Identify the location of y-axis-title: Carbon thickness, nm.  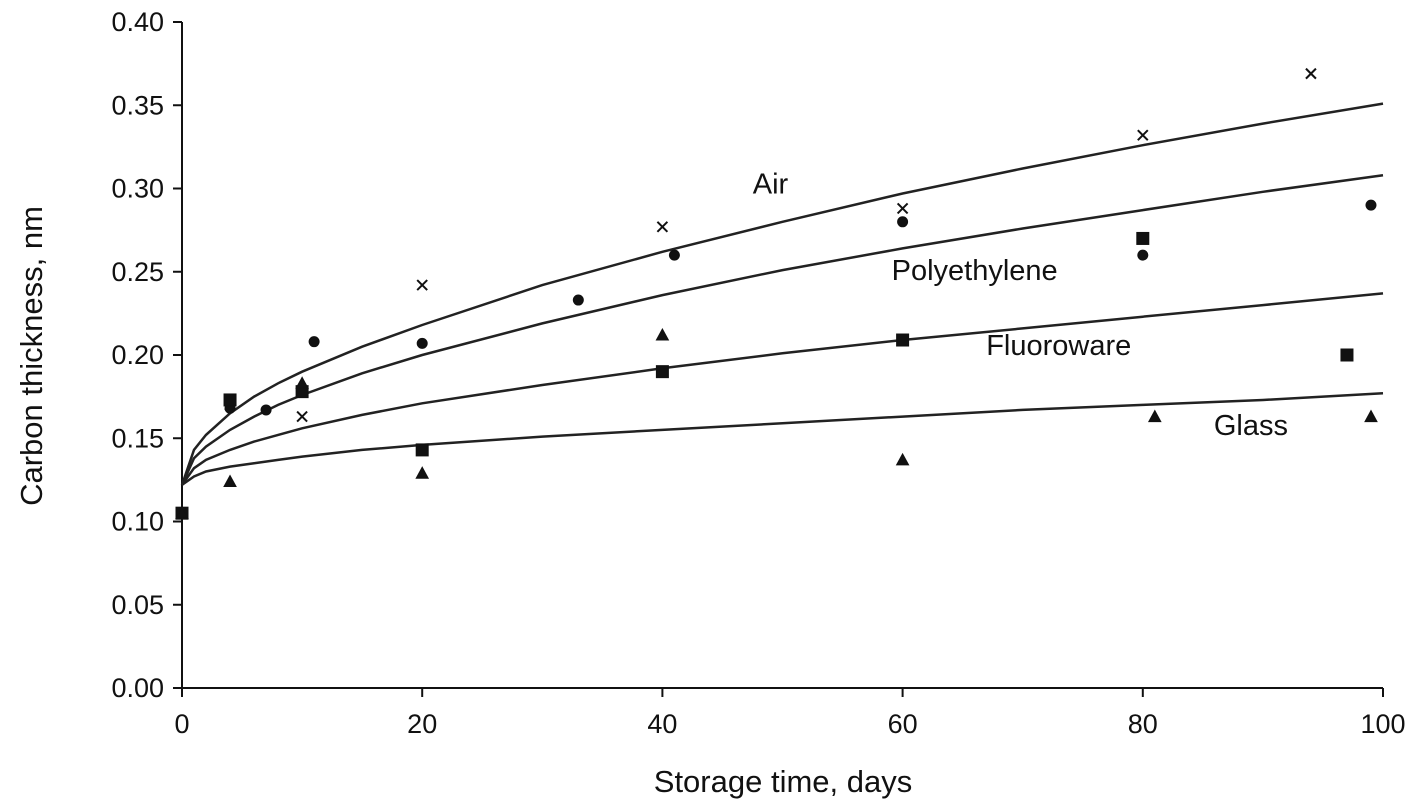
(31, 356).